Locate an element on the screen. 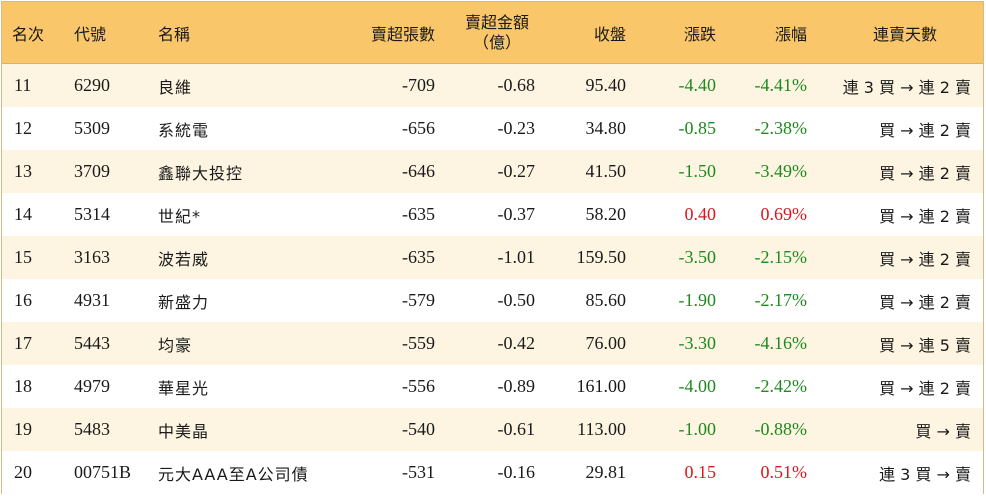  name-cell: 系統電 is located at coordinates (184, 130).